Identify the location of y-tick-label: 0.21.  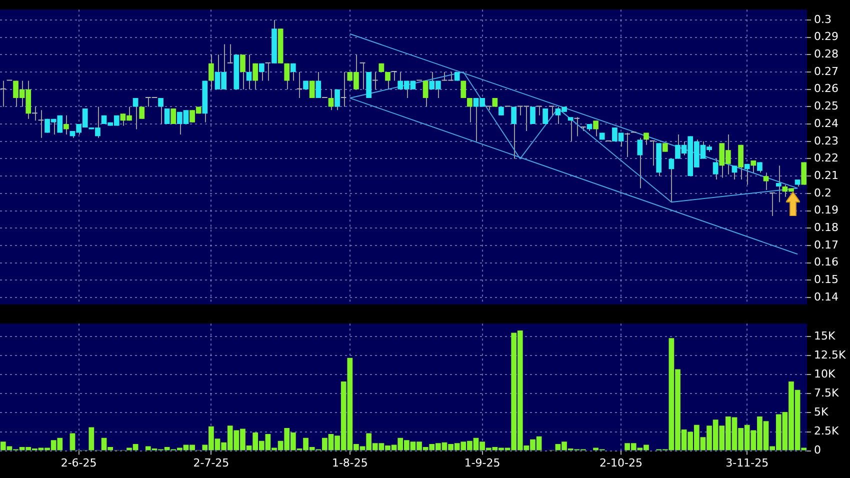
(826, 175).